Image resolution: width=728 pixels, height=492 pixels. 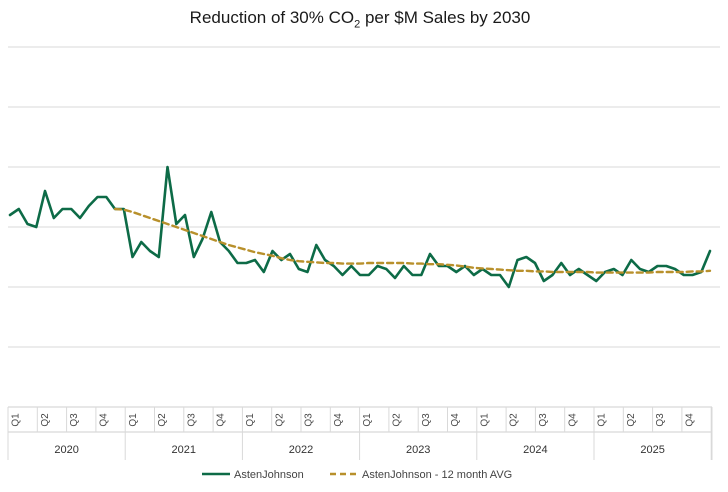 I want to click on year-tick-label: 2021, so click(x=184, y=450).